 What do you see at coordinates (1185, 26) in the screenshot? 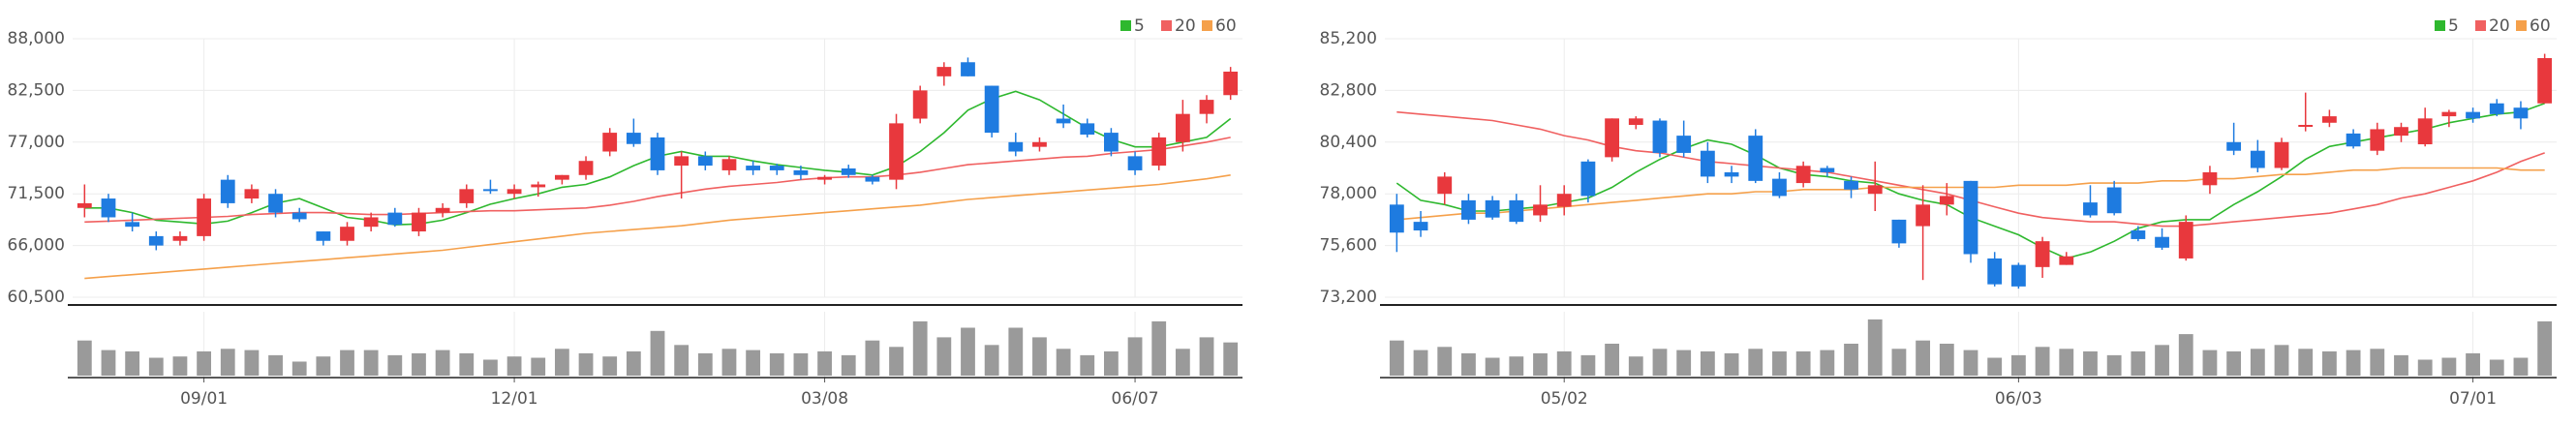
I see `legend-label: 20` at bounding box center [1185, 26].